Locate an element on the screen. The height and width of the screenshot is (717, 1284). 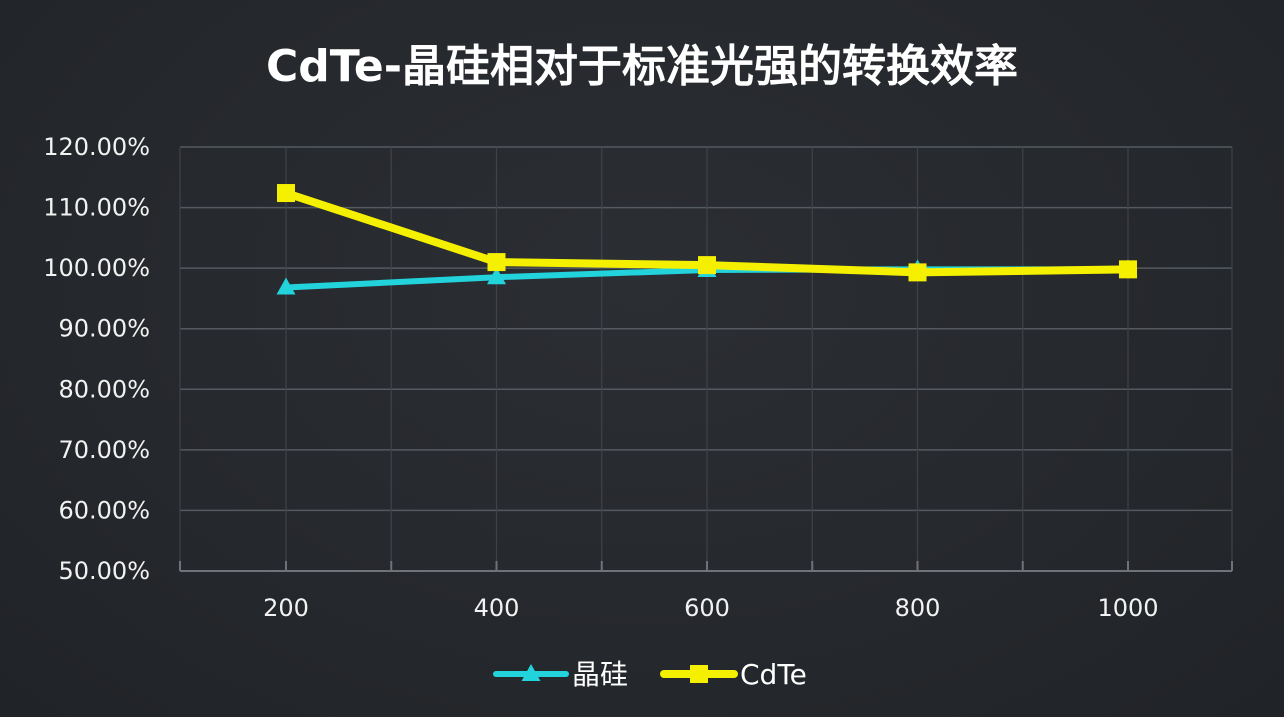
legend-label: CdTe is located at coordinates (773, 674).